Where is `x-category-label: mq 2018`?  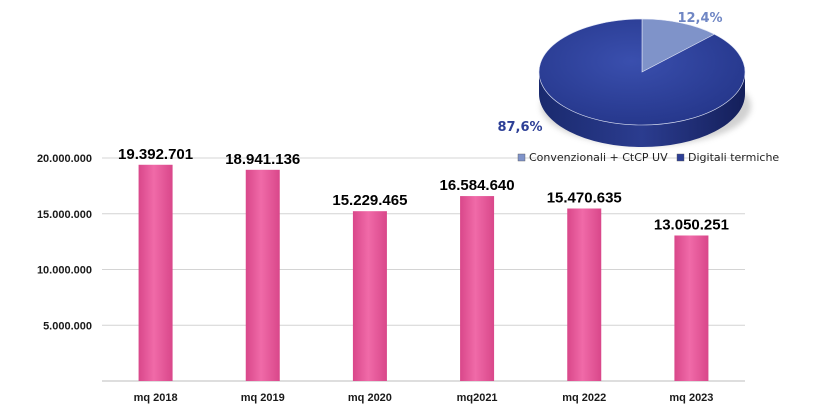 x-category-label: mq 2018 is located at coordinates (156, 398).